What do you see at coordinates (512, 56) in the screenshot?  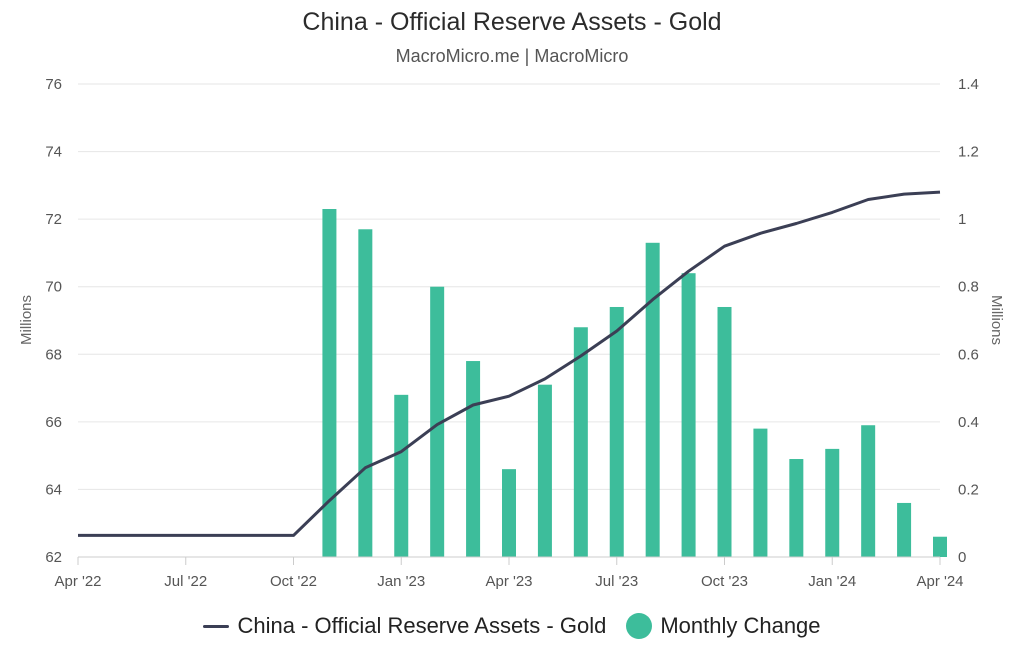 I see `chart-subtitle: MacroMicro.me | MacroMicro` at bounding box center [512, 56].